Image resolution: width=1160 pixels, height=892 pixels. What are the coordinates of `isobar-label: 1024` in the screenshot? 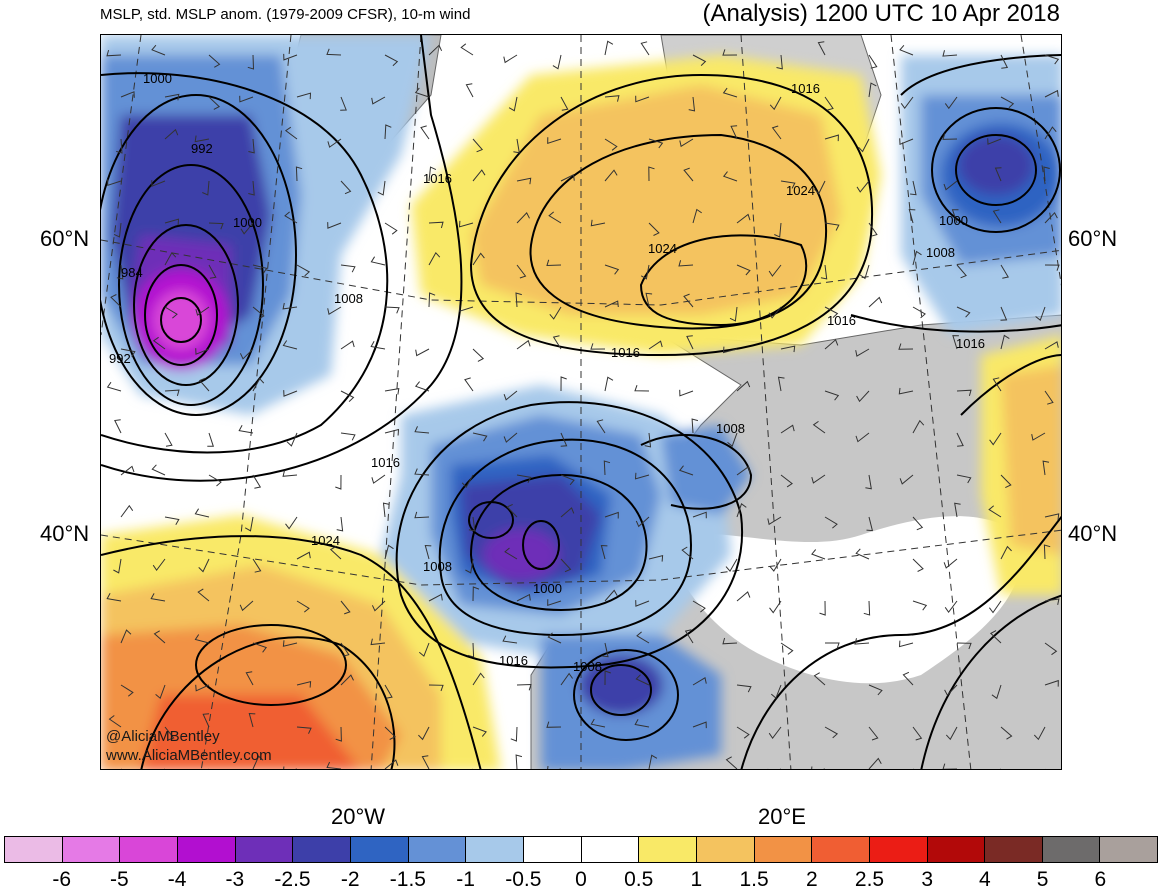 It's located at (662, 248).